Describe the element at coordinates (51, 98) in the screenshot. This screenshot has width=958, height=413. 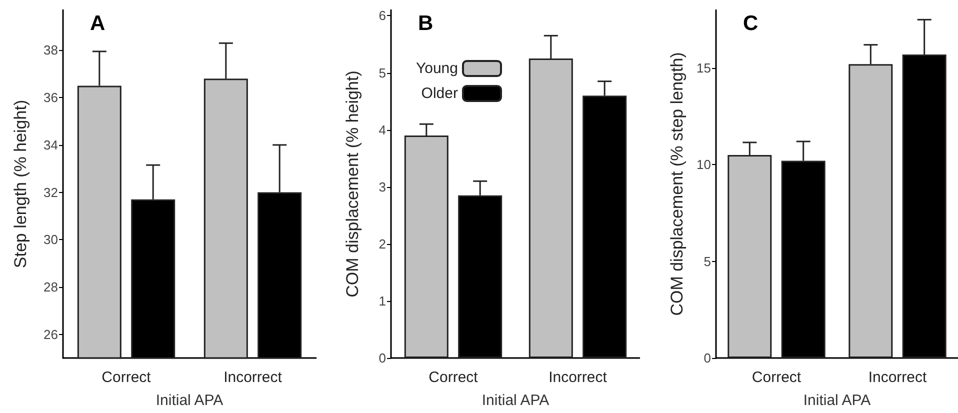
I see `y-tick-label: 36` at that location.